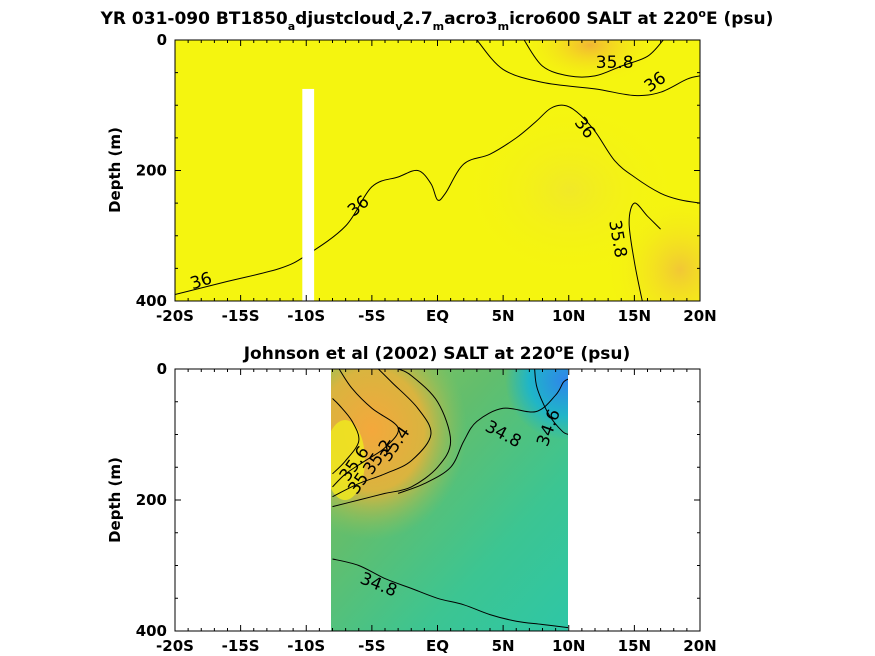  What do you see at coordinates (399, 354) in the screenshot?
I see `title-segment: Johnson et al (2002) SALT at 220` at bounding box center [399, 354].